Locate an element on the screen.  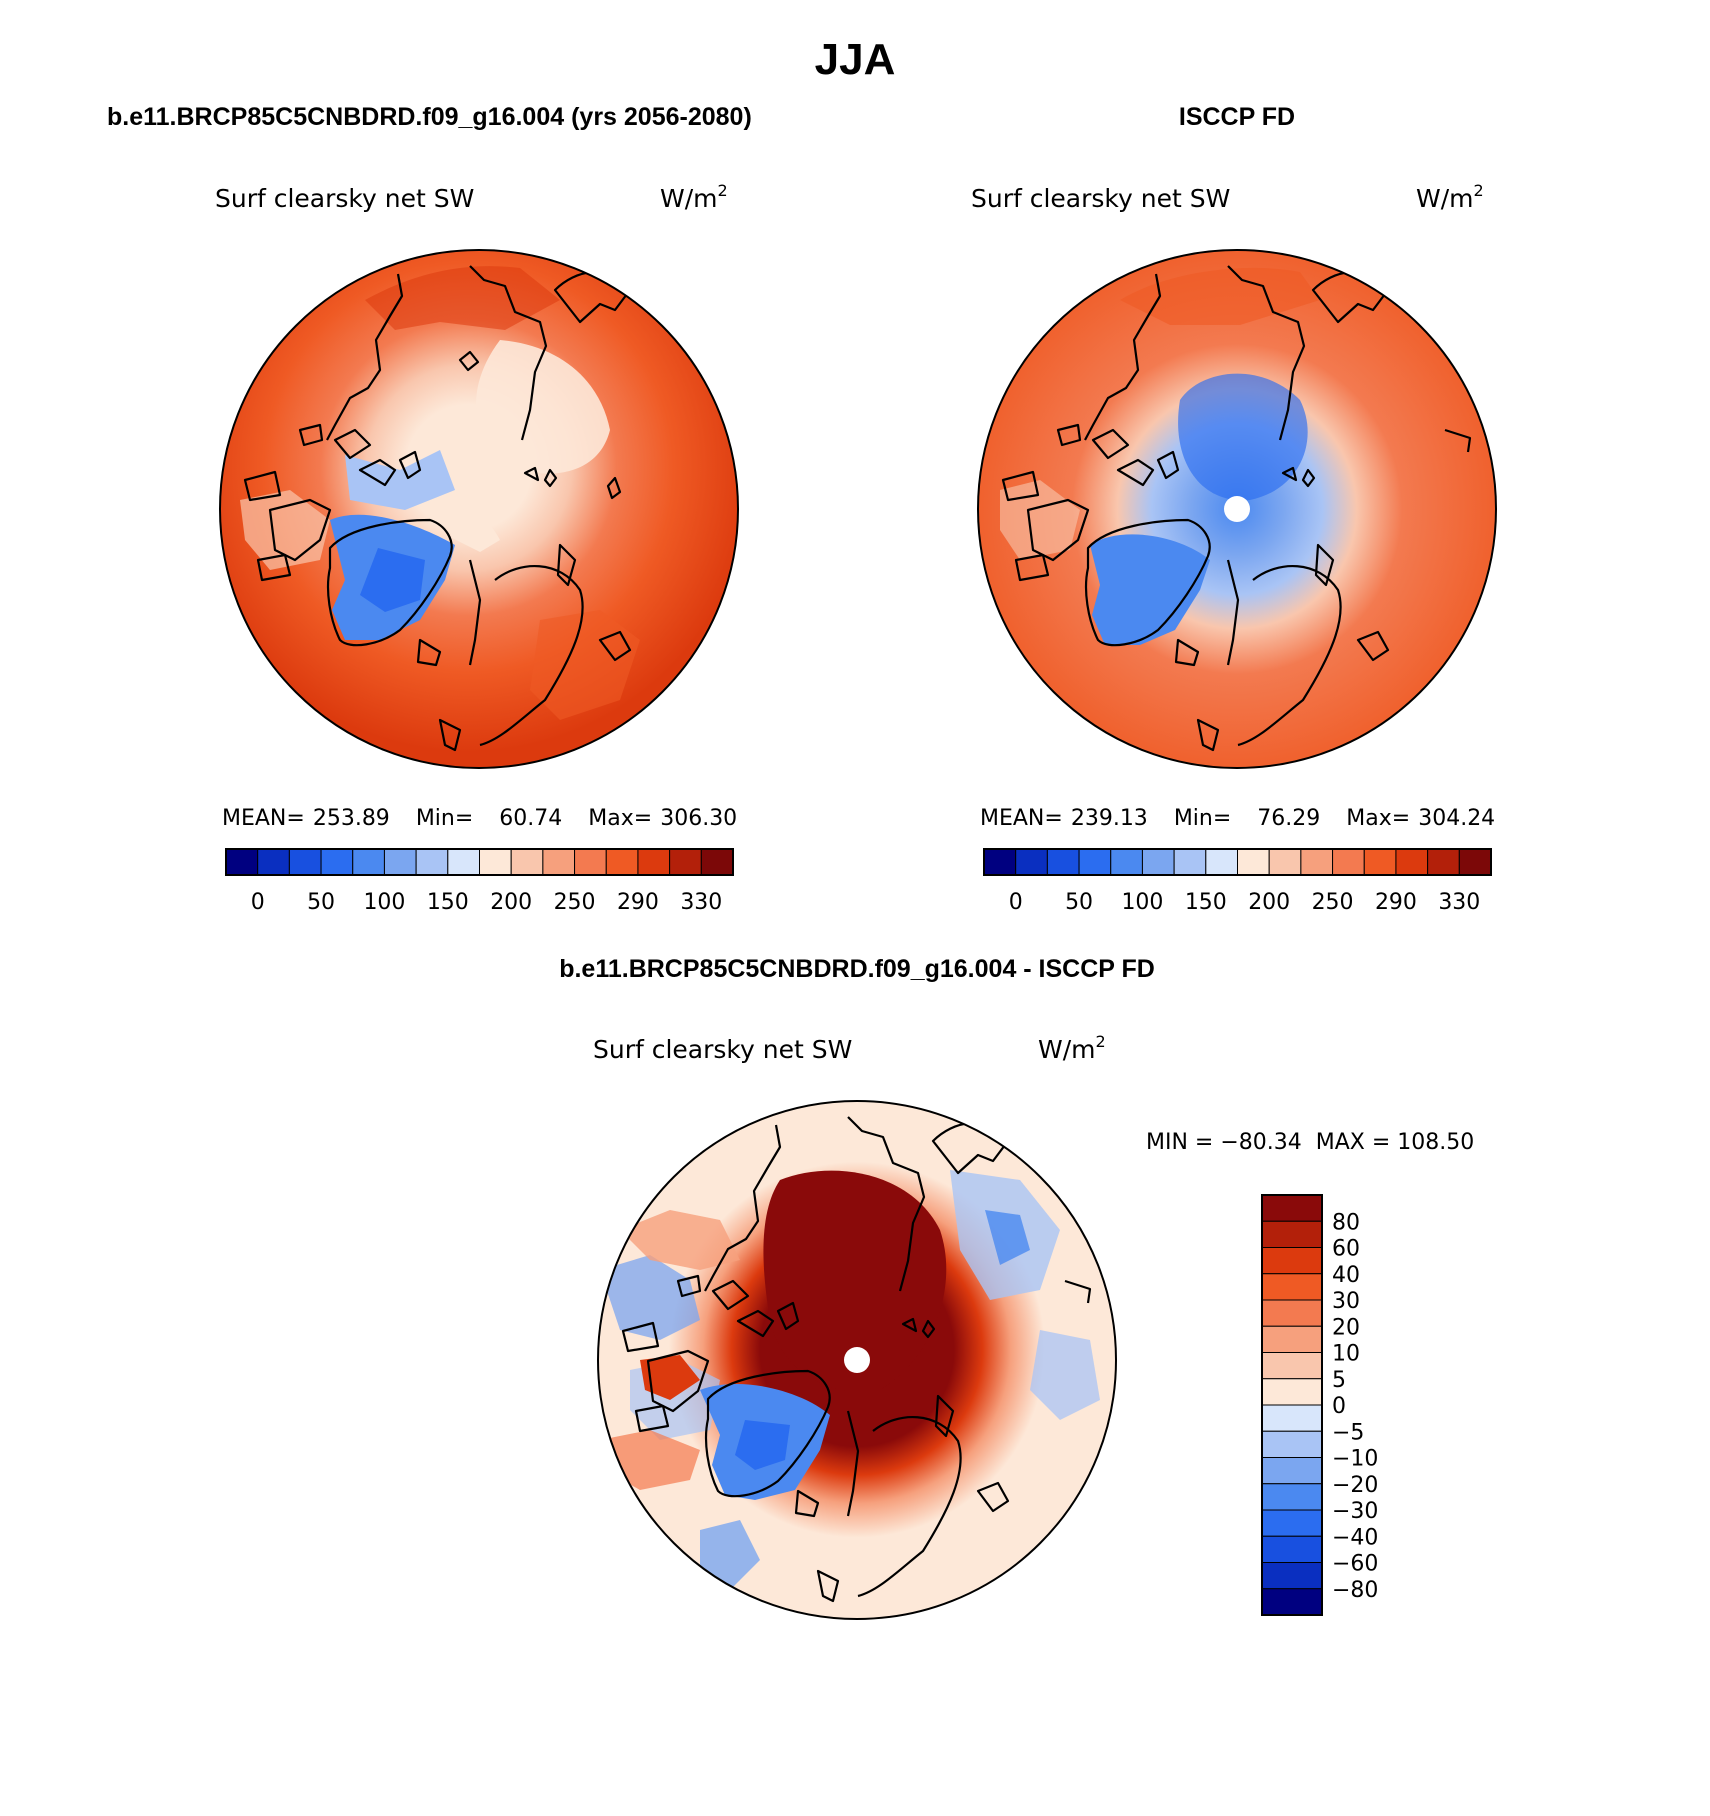
panel-diff-coastlines is located at coordinates (856, 1359).